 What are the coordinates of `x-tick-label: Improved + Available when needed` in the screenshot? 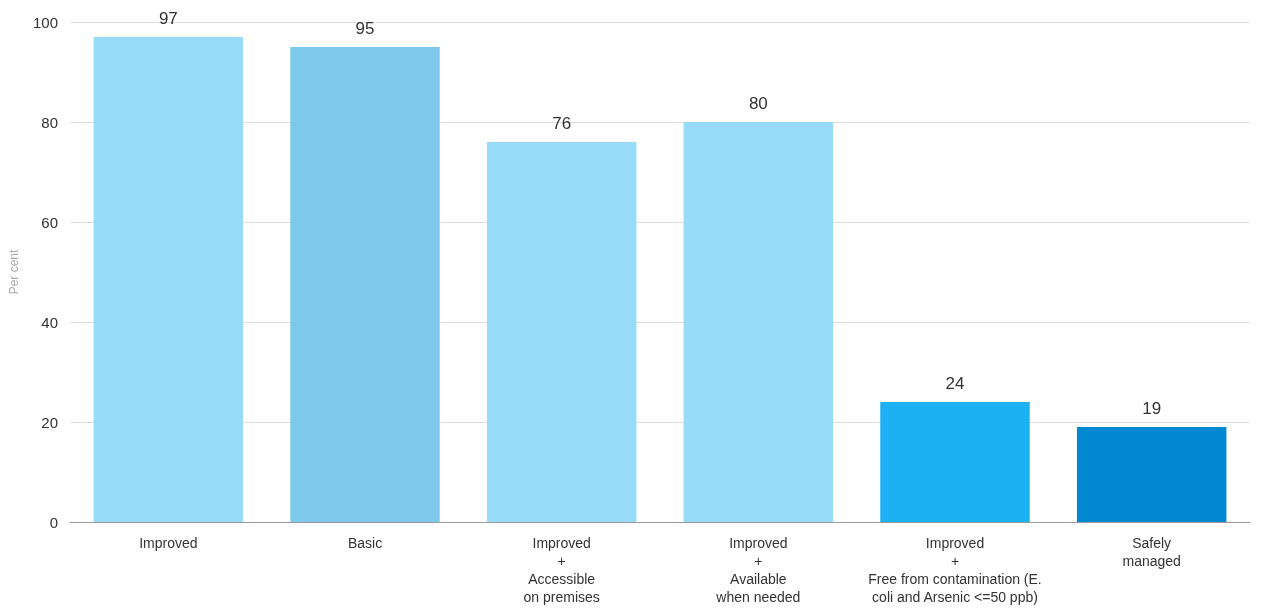 It's located at (758, 570).